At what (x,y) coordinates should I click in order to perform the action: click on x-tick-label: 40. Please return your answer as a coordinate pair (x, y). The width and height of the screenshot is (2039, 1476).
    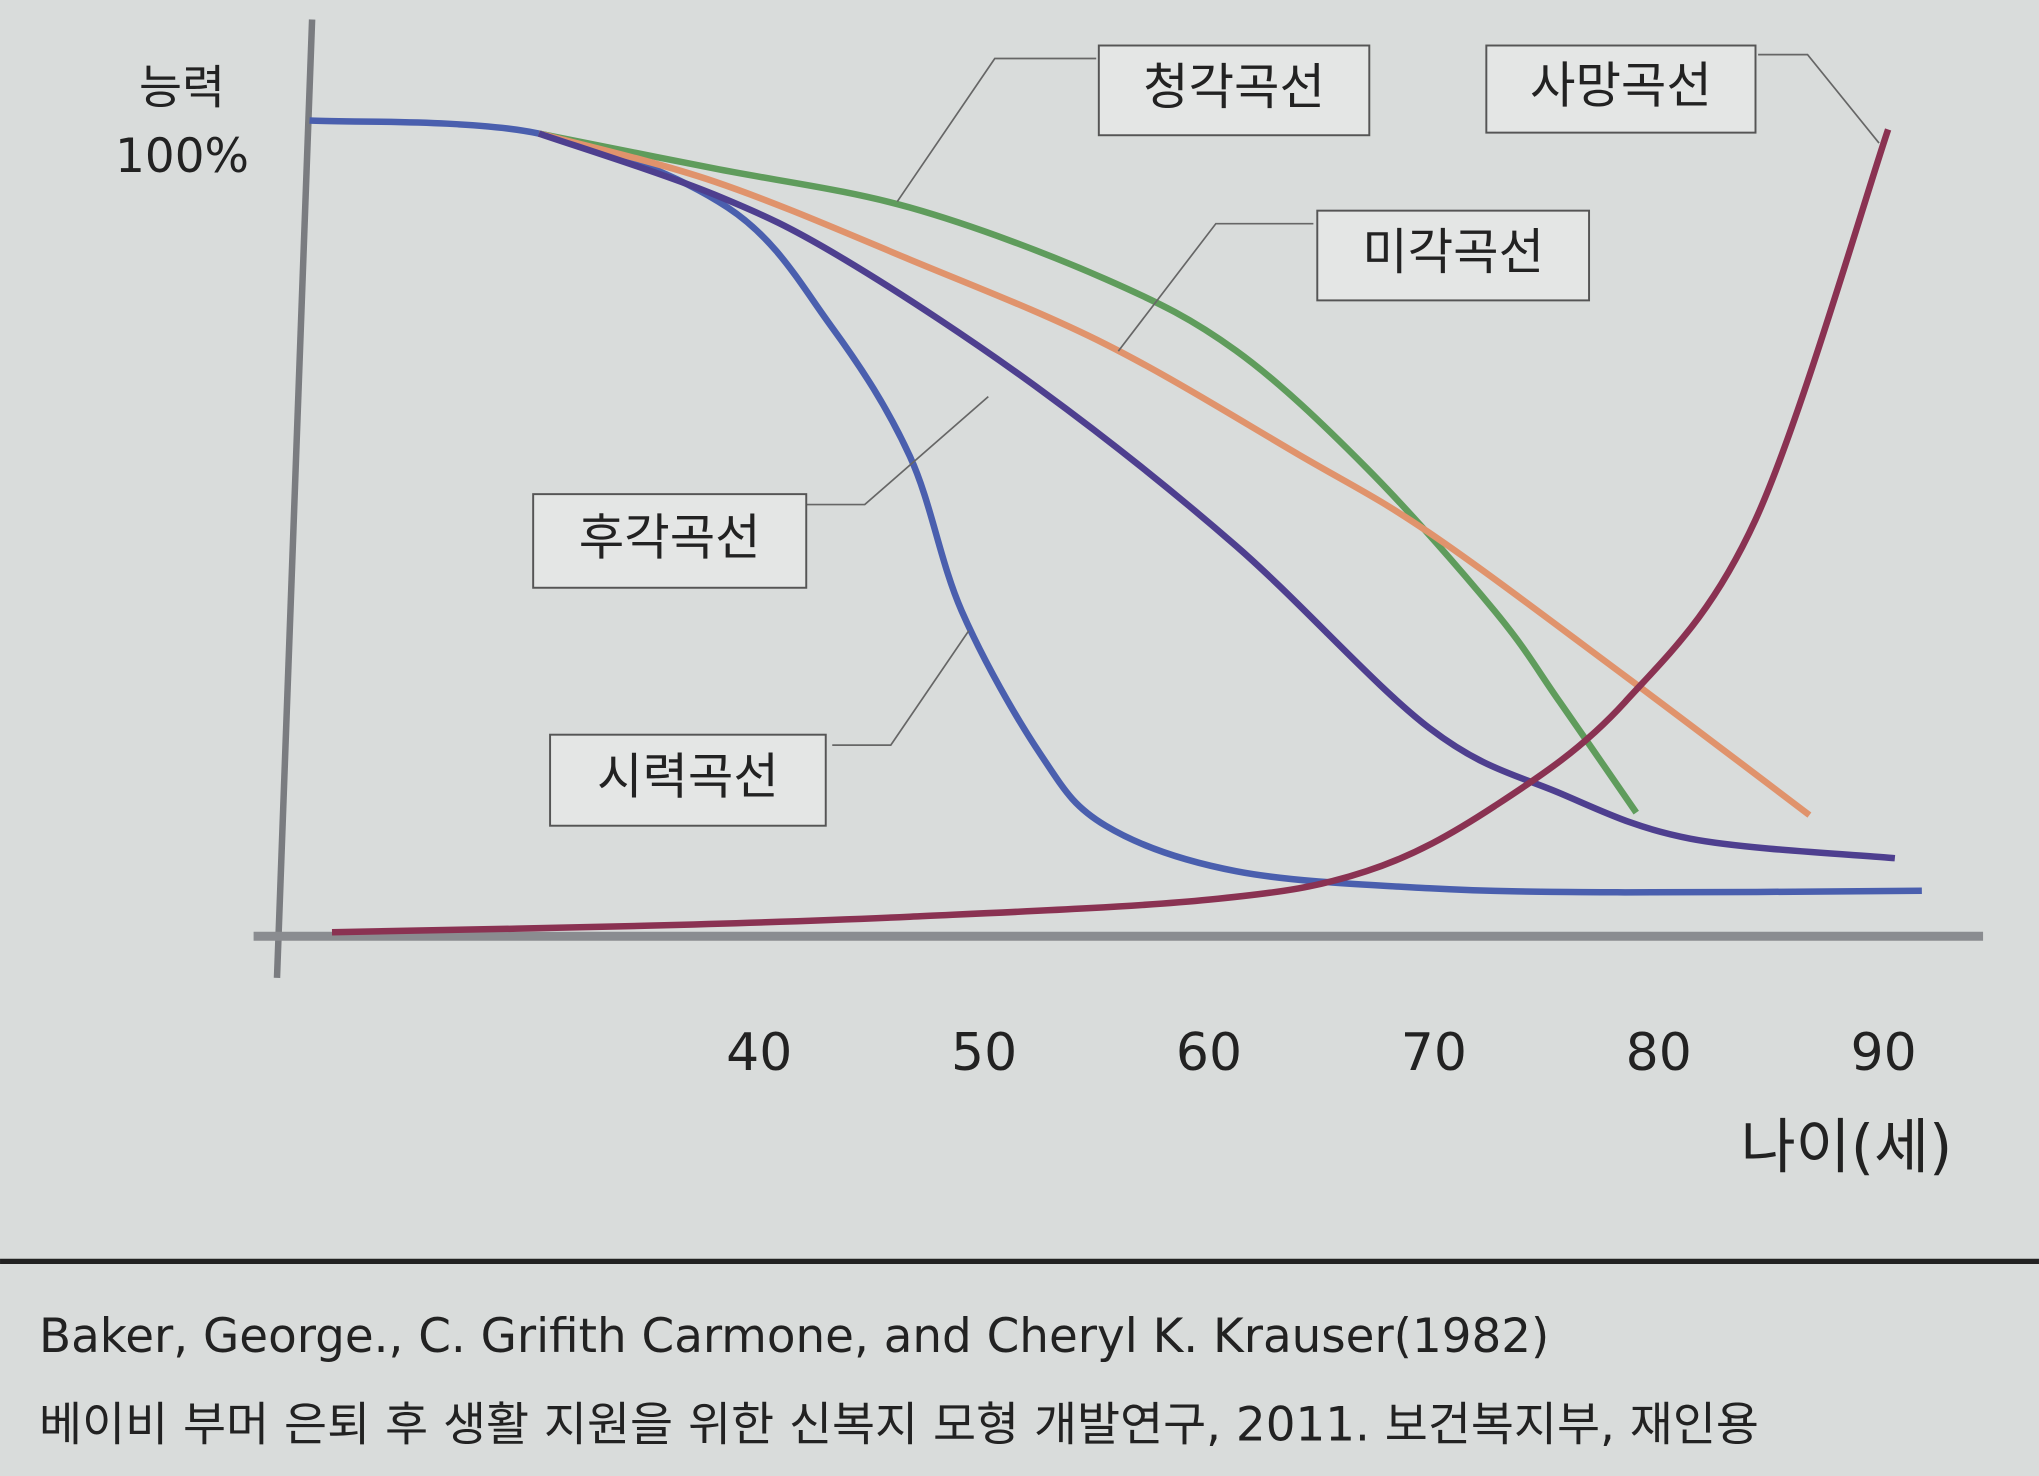
    Looking at the image, I should click on (759, 1053).